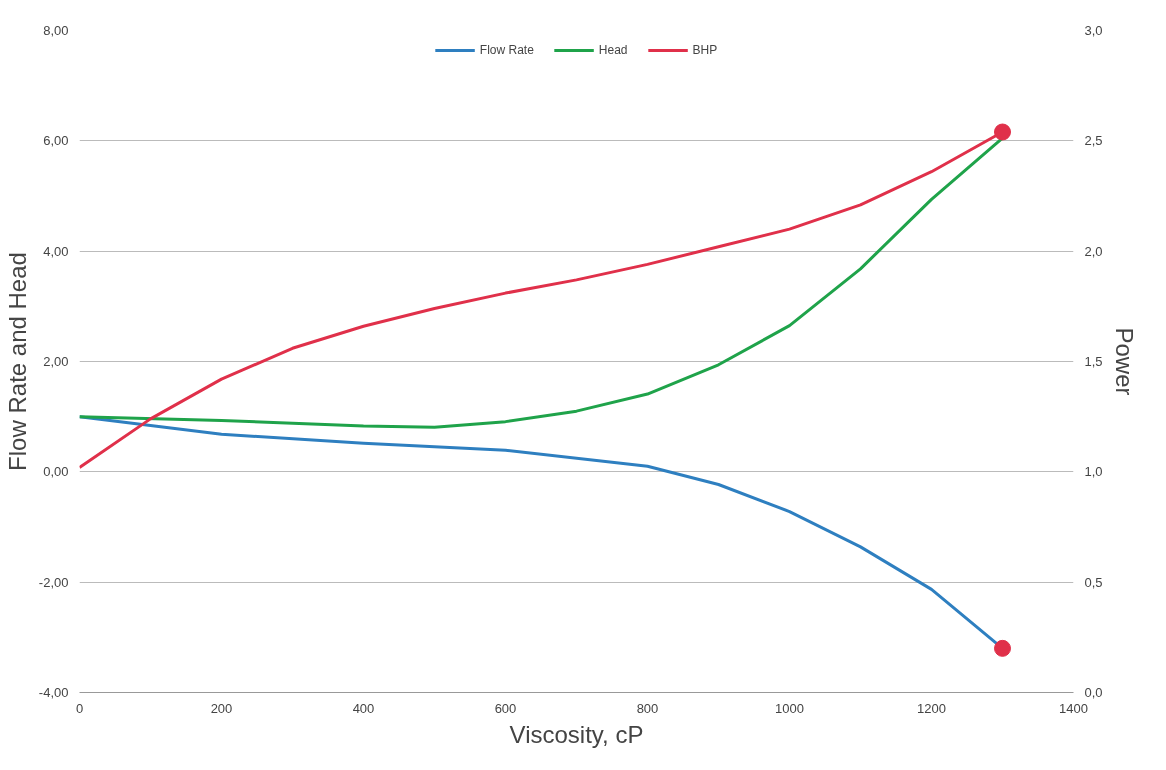 This screenshot has width=1166, height=770. I want to click on x-tick-label: 1200, so click(931, 708).